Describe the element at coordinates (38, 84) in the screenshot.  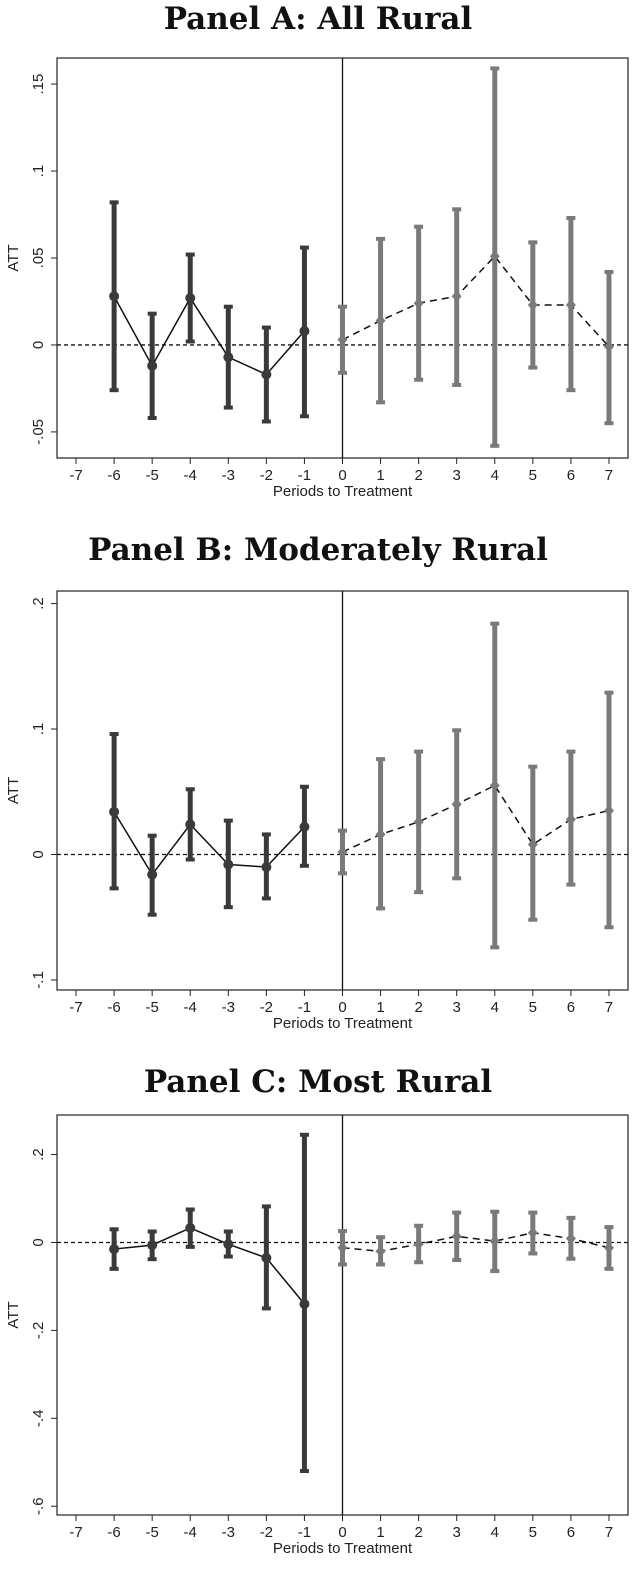
I see `y-tick-label: .15` at that location.